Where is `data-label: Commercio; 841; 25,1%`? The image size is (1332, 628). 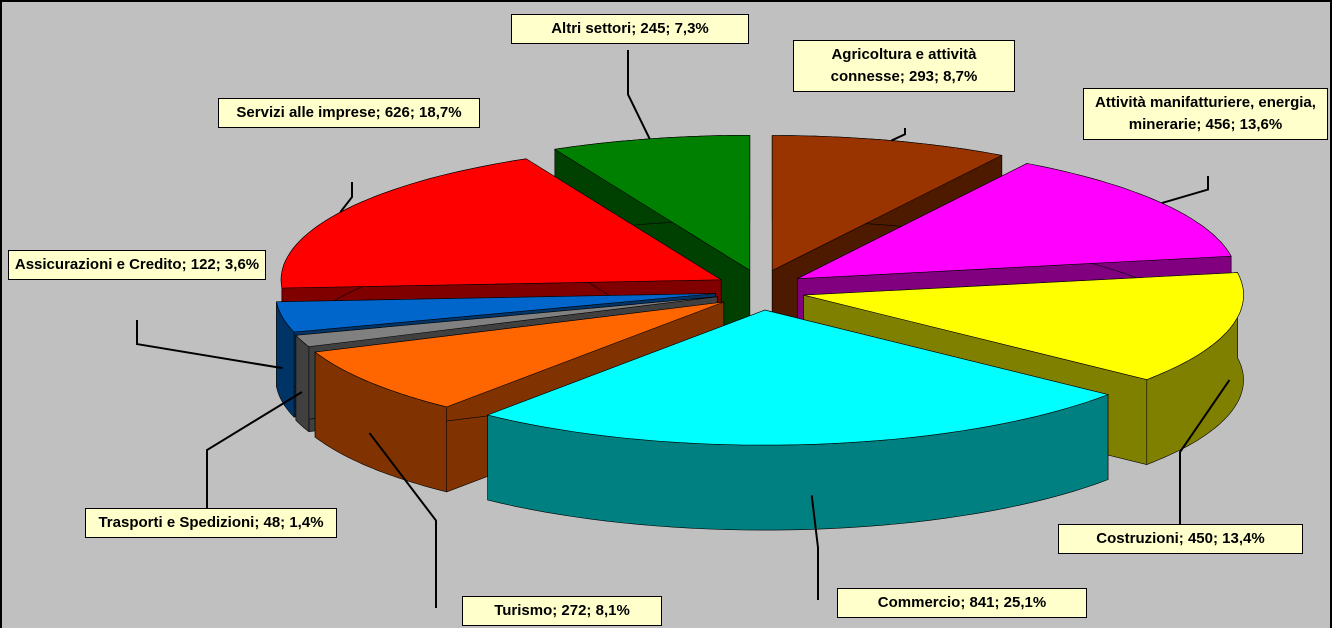
data-label: Commercio; 841; 25,1% is located at coordinates (962, 603).